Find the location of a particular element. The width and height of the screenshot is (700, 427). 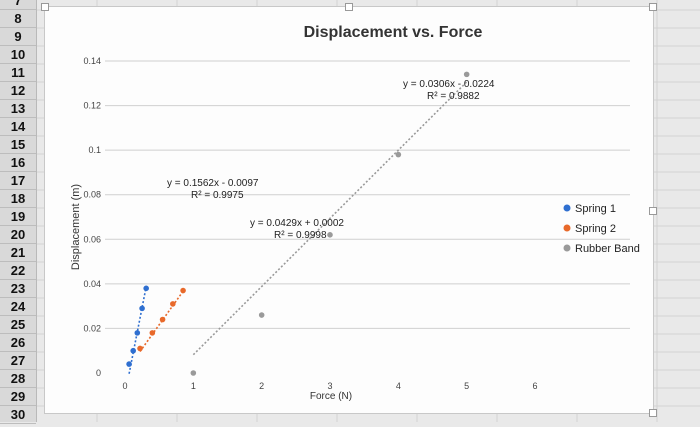

y-tick-label: 0.02 is located at coordinates (92, 328).